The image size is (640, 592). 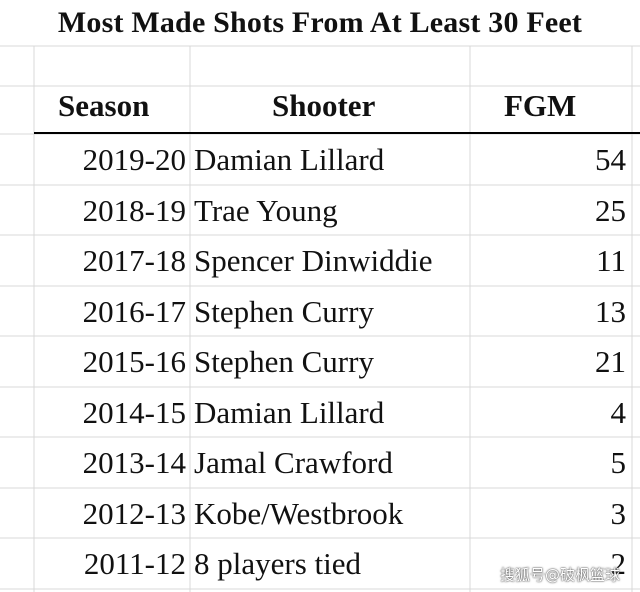 I want to click on season-cell: 2015-16, so click(x=134, y=361).